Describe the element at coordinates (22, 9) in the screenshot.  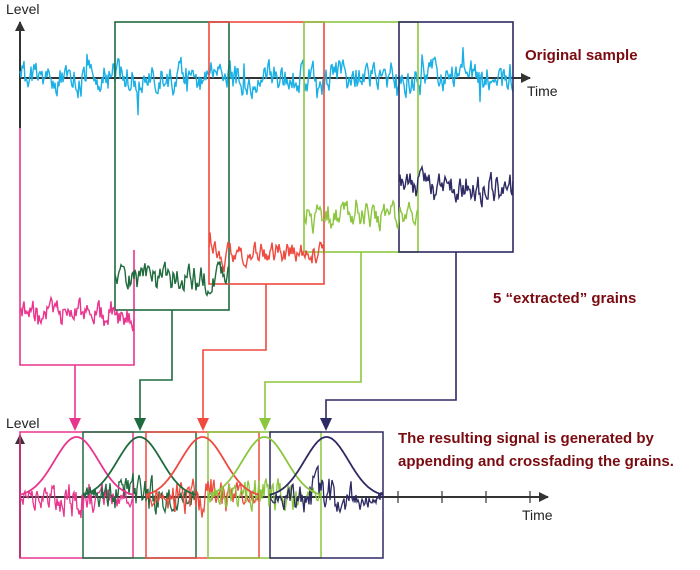
I see `level-label-top: Level` at that location.